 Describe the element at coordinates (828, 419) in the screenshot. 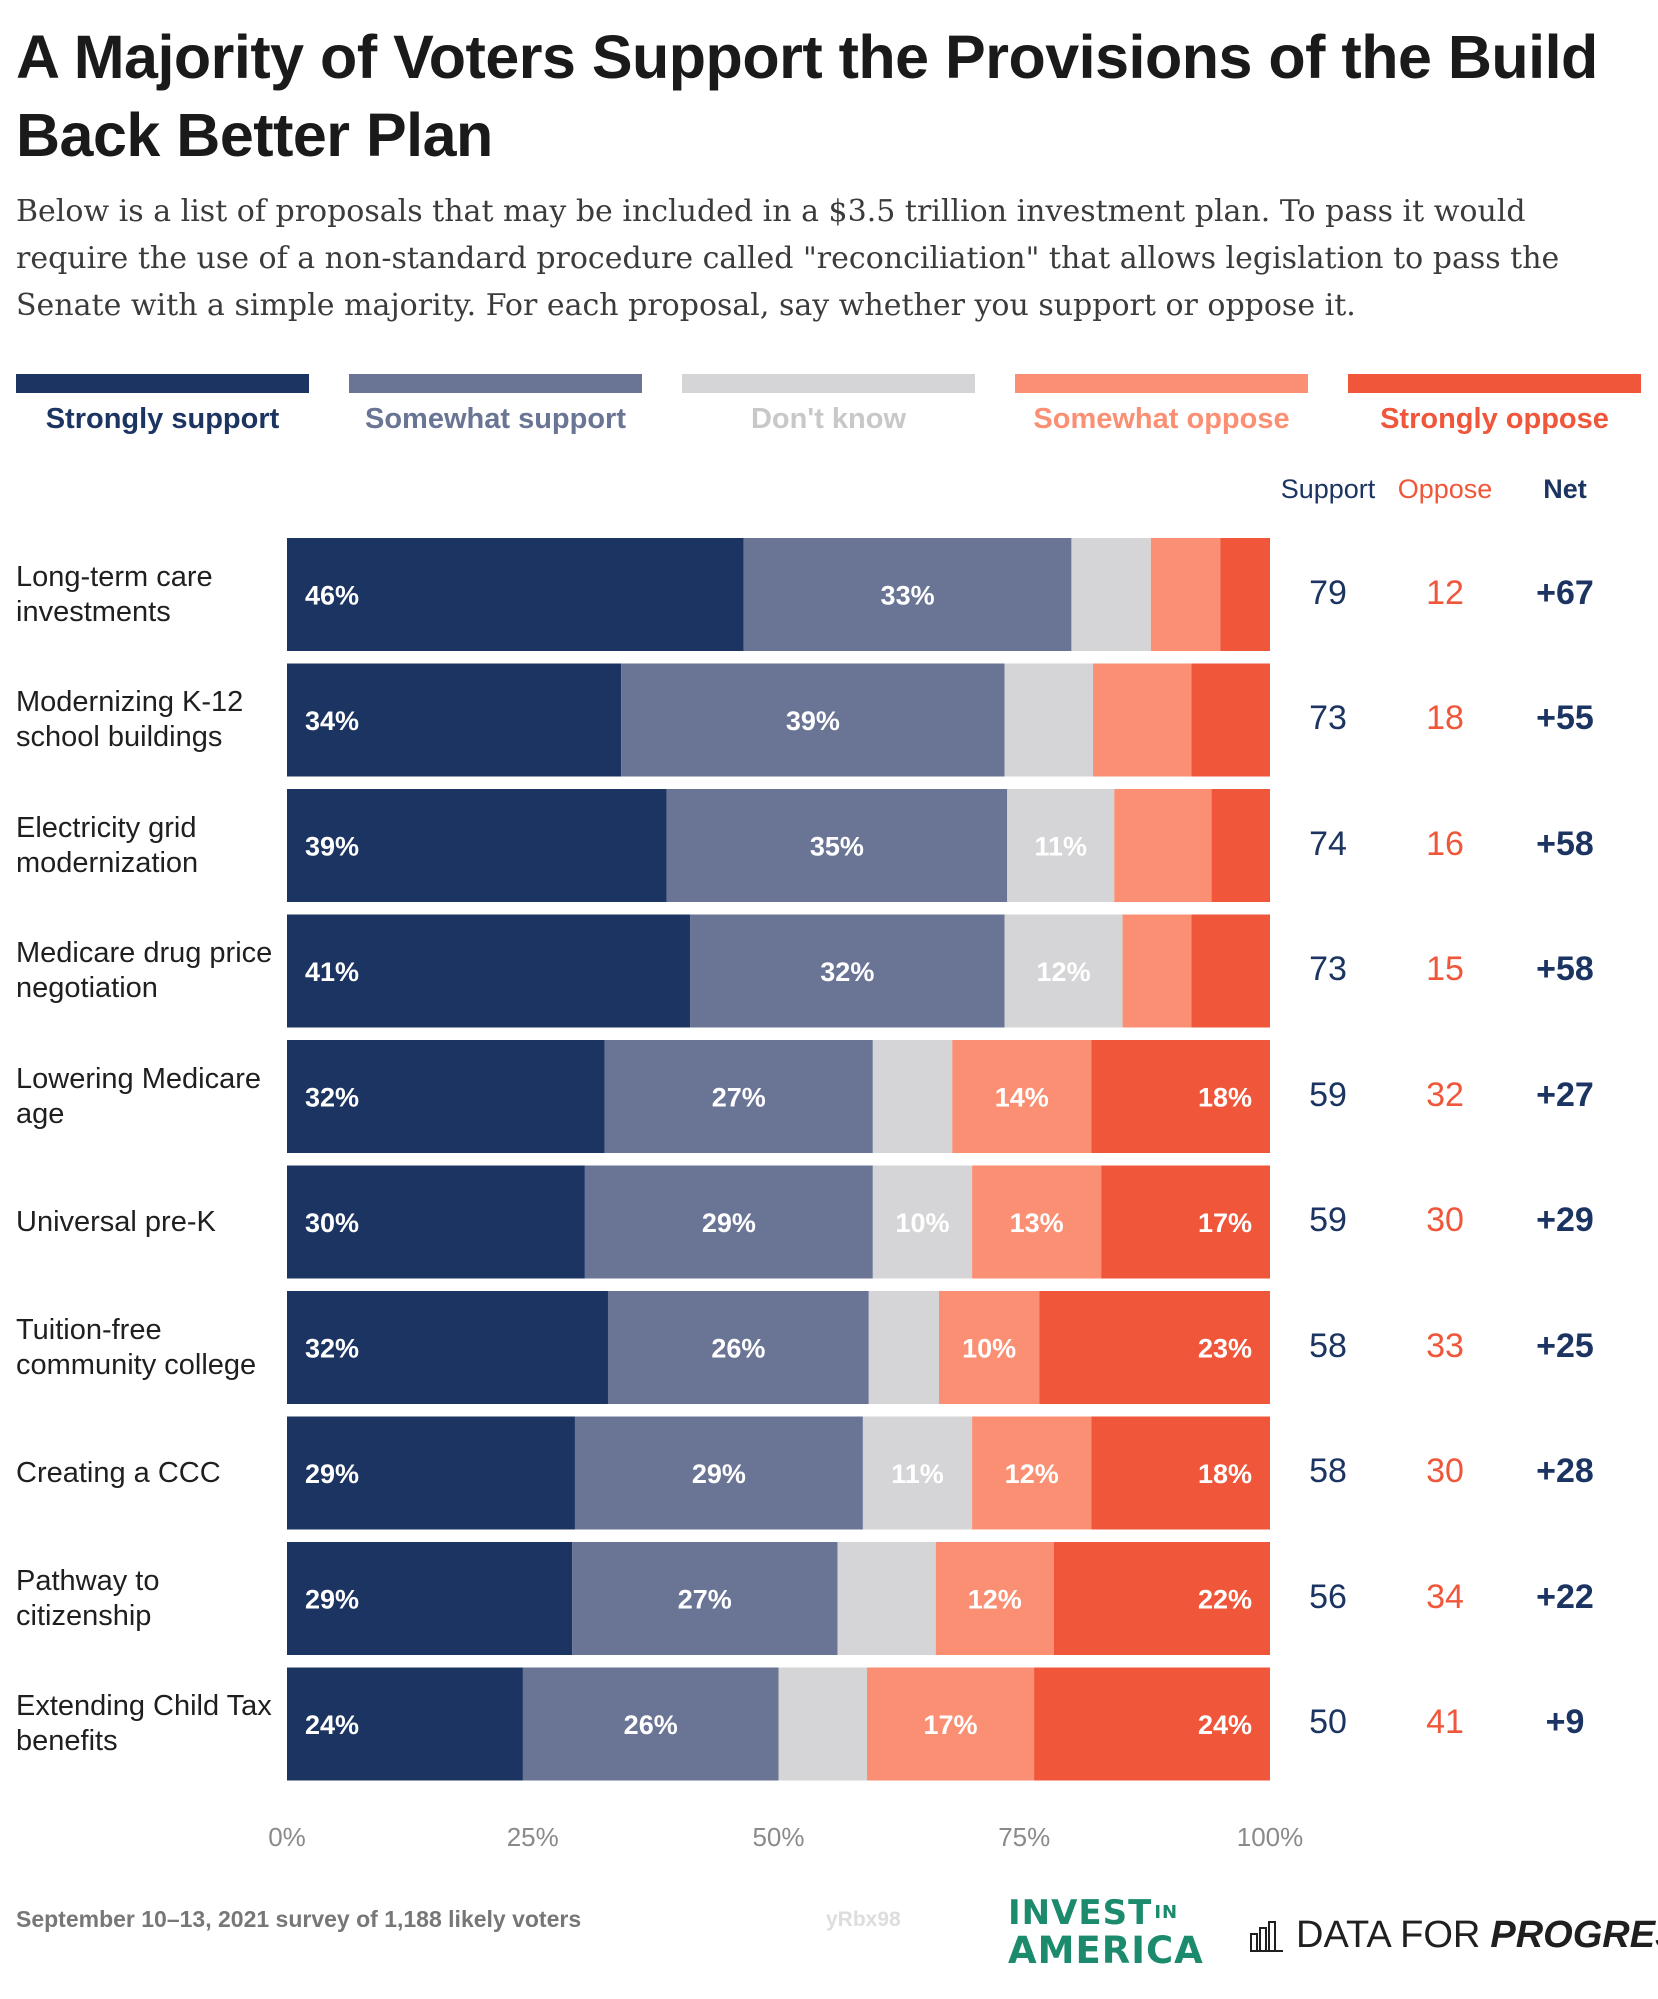

I see `legend-label: Don't know` at that location.